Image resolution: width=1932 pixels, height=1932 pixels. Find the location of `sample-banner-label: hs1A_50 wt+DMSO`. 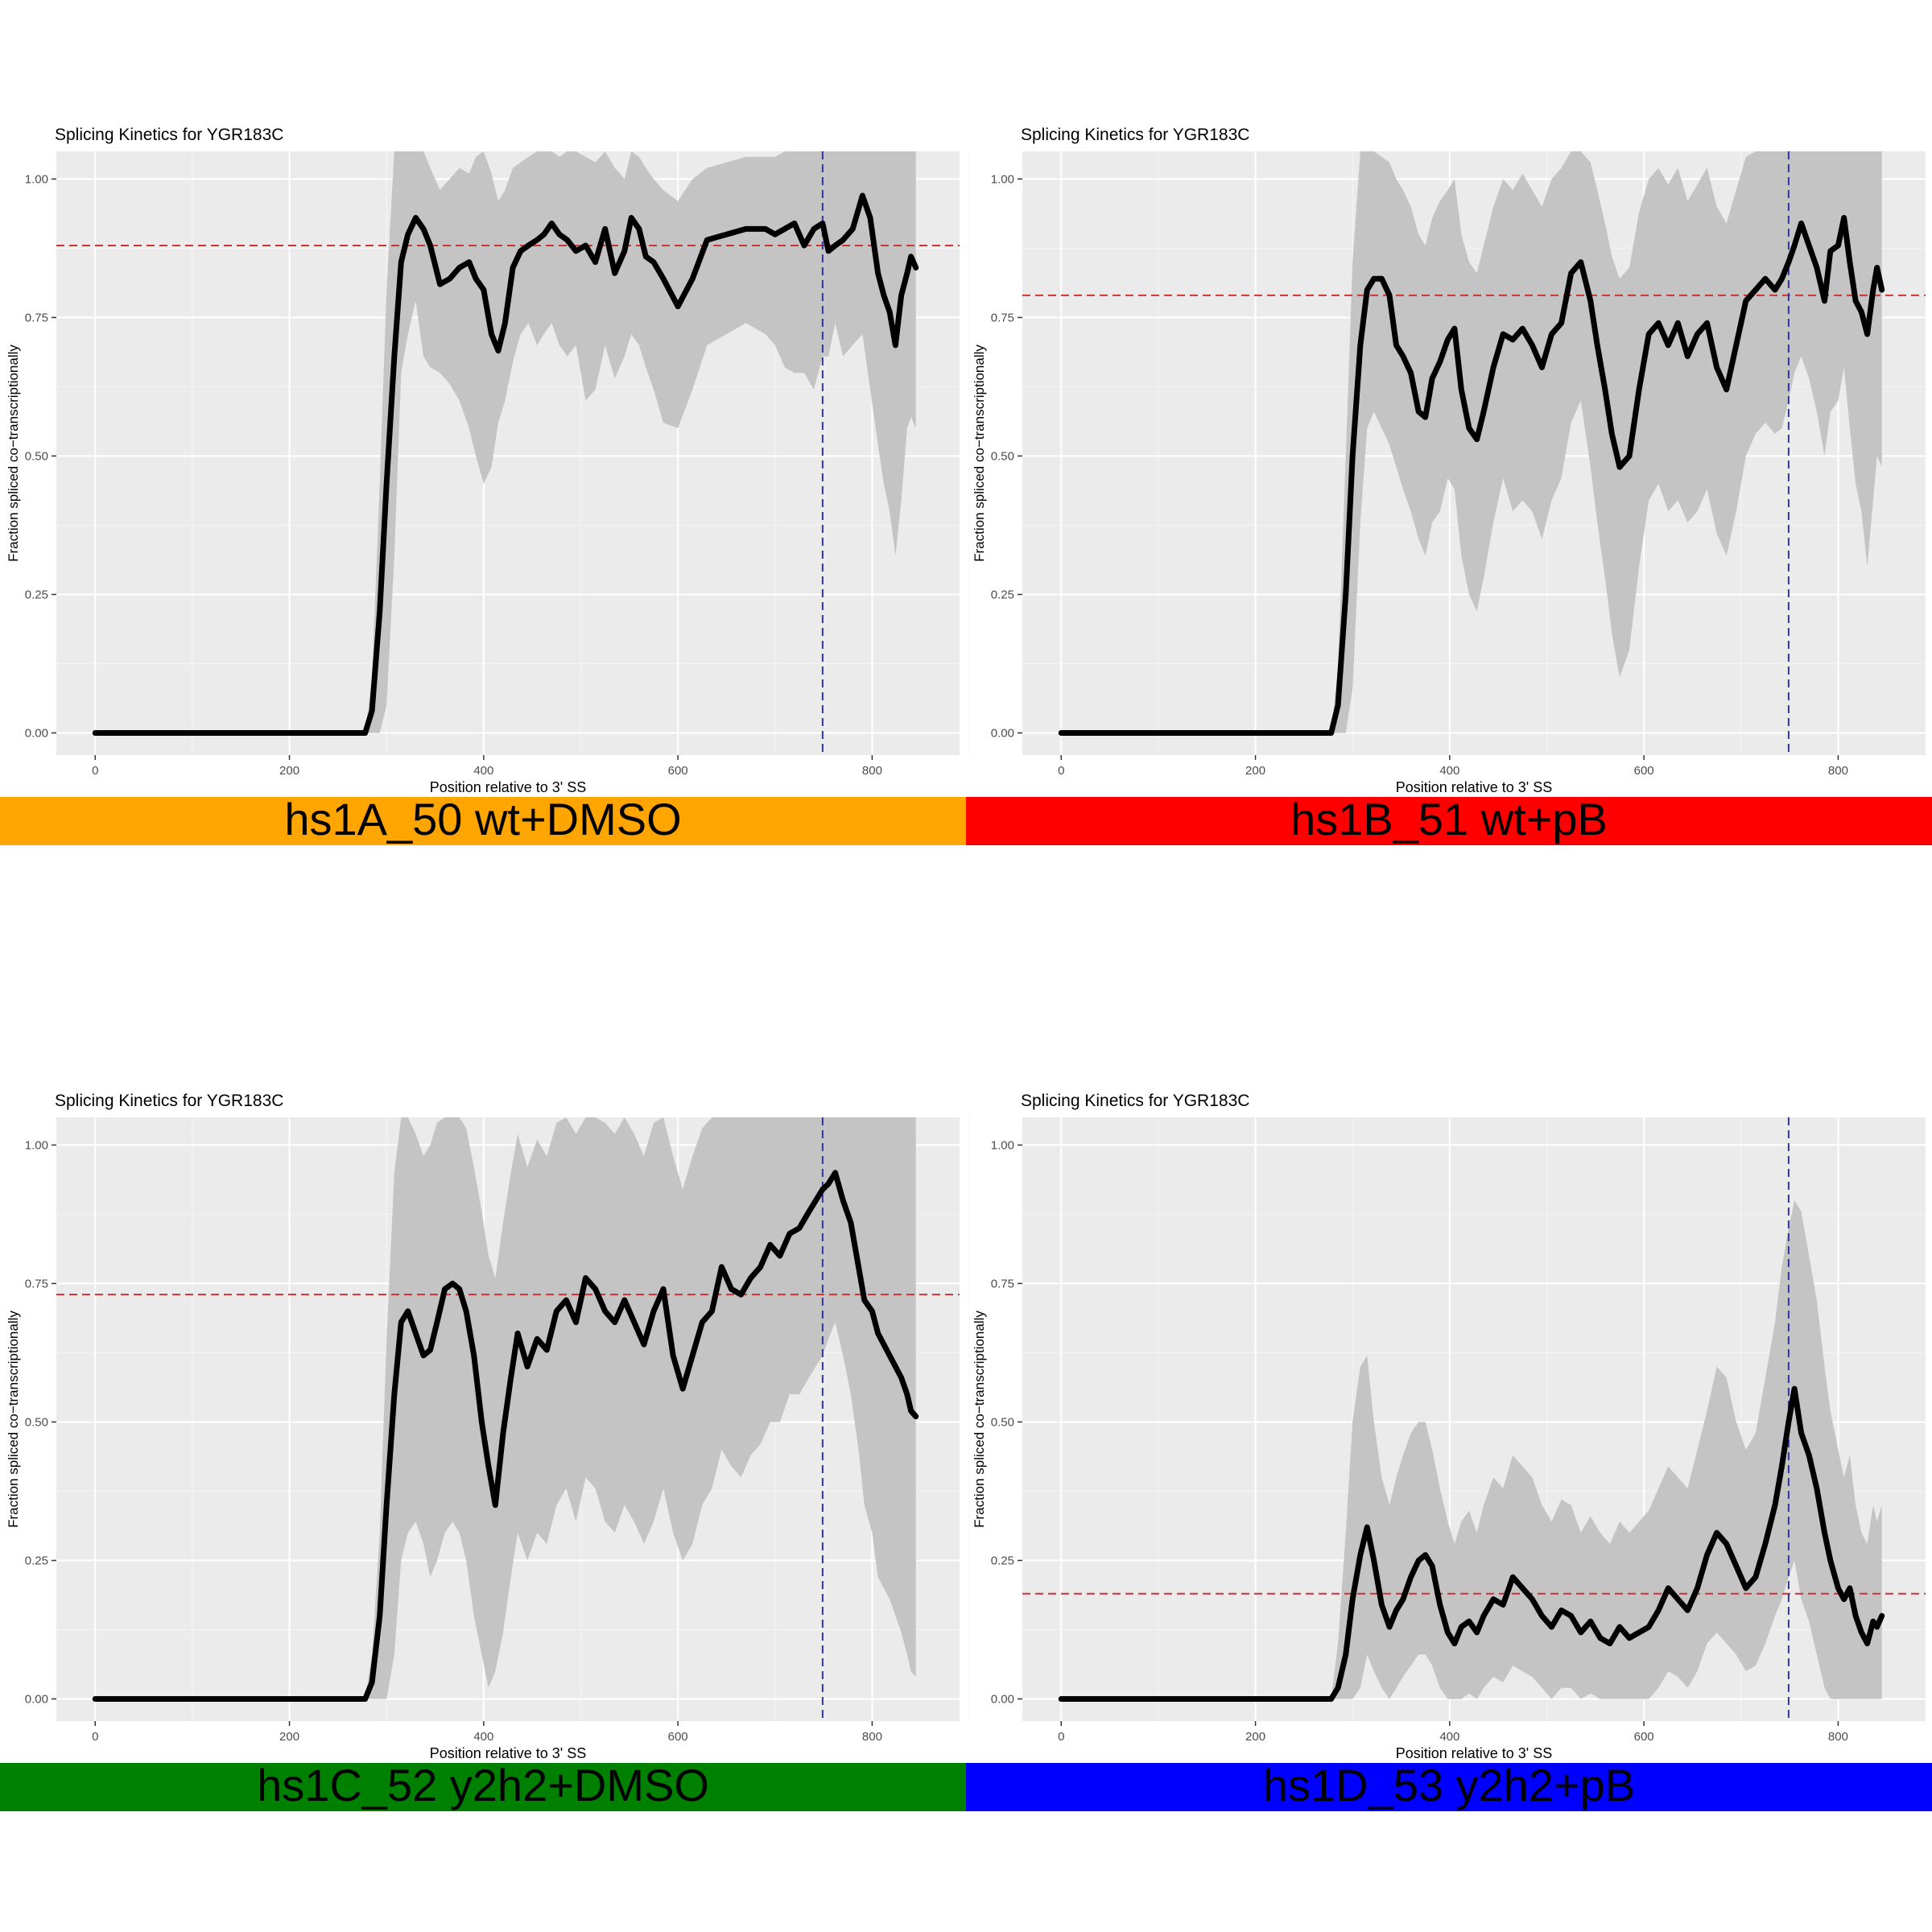

sample-banner-label: hs1A_50 wt+DMSO is located at coordinates (483, 819).